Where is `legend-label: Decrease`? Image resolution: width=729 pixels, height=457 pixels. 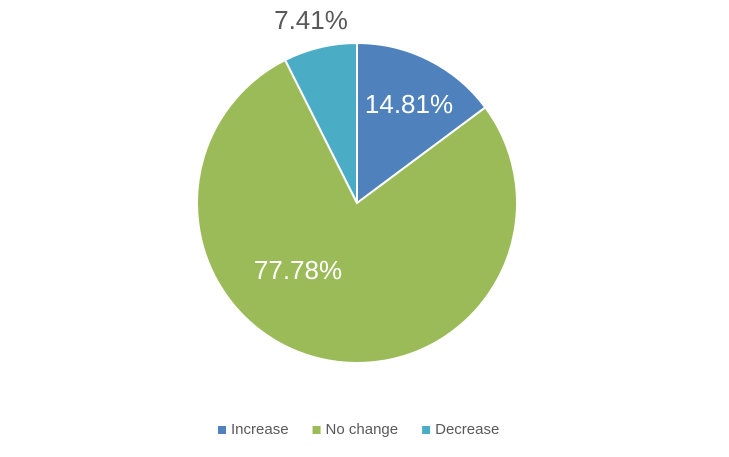
legend-label: Decrease is located at coordinates (467, 429).